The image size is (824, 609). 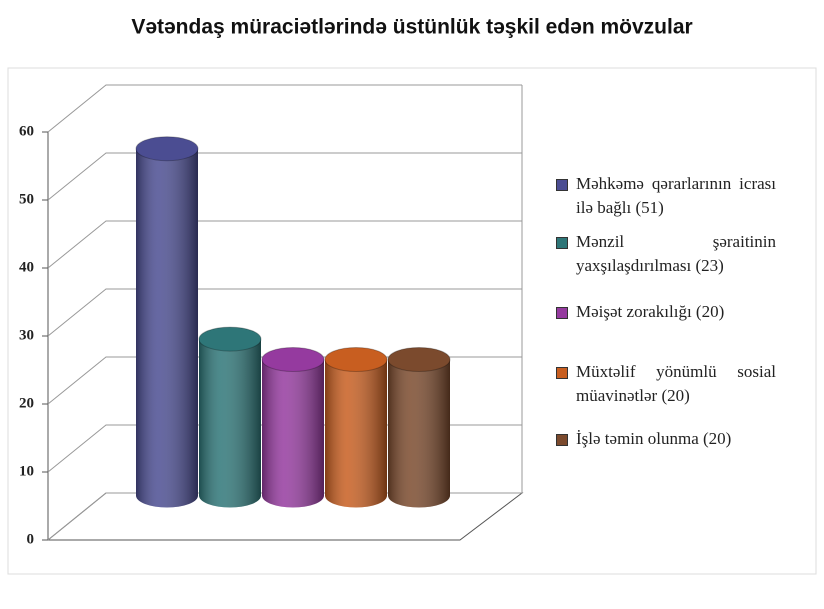 What do you see at coordinates (26, 403) in the screenshot?
I see `y-tick-label: 20` at bounding box center [26, 403].